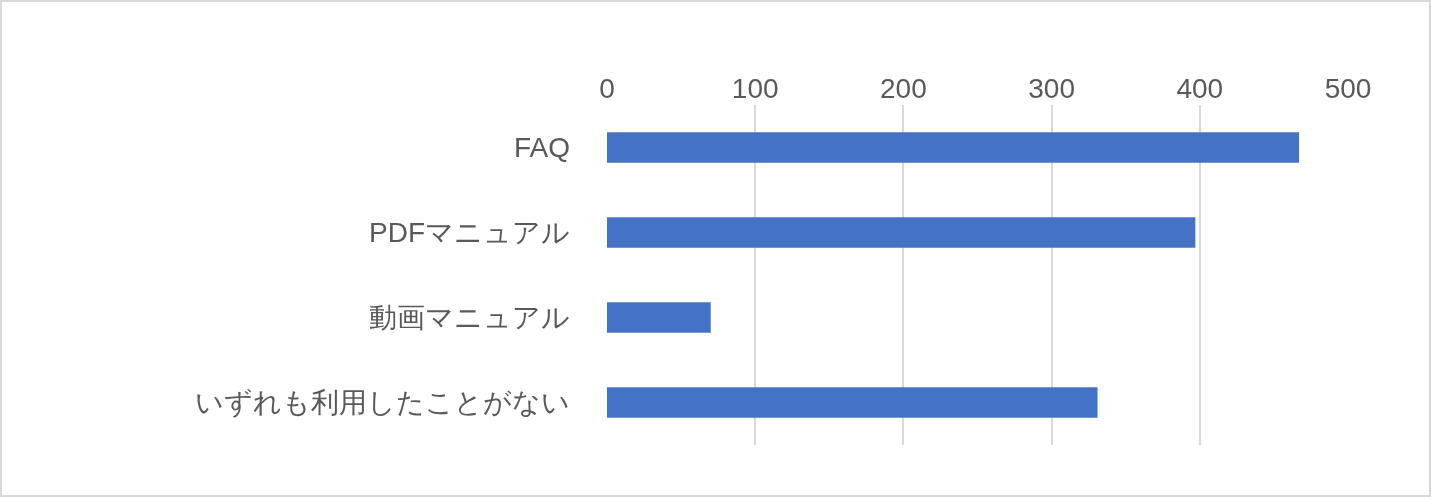 This screenshot has width=1431, height=497. I want to click on x-tick-label: 500, so click(1348, 89).